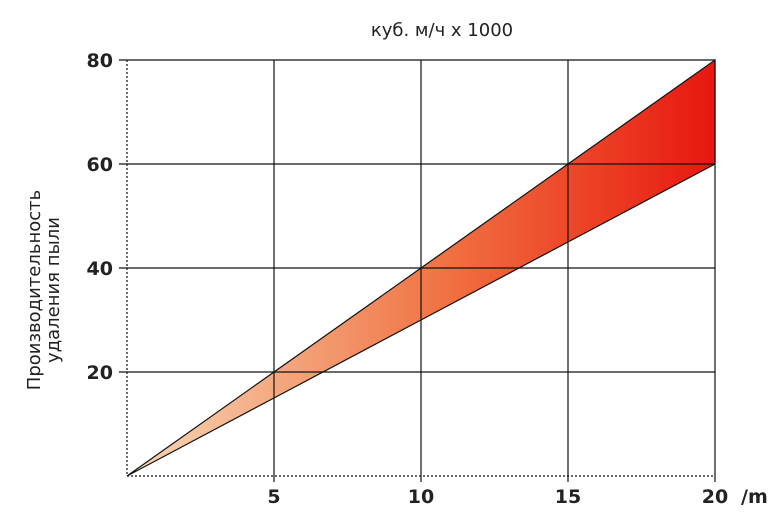  What do you see at coordinates (100, 269) in the screenshot?
I see `y-tick-label: 40` at bounding box center [100, 269].